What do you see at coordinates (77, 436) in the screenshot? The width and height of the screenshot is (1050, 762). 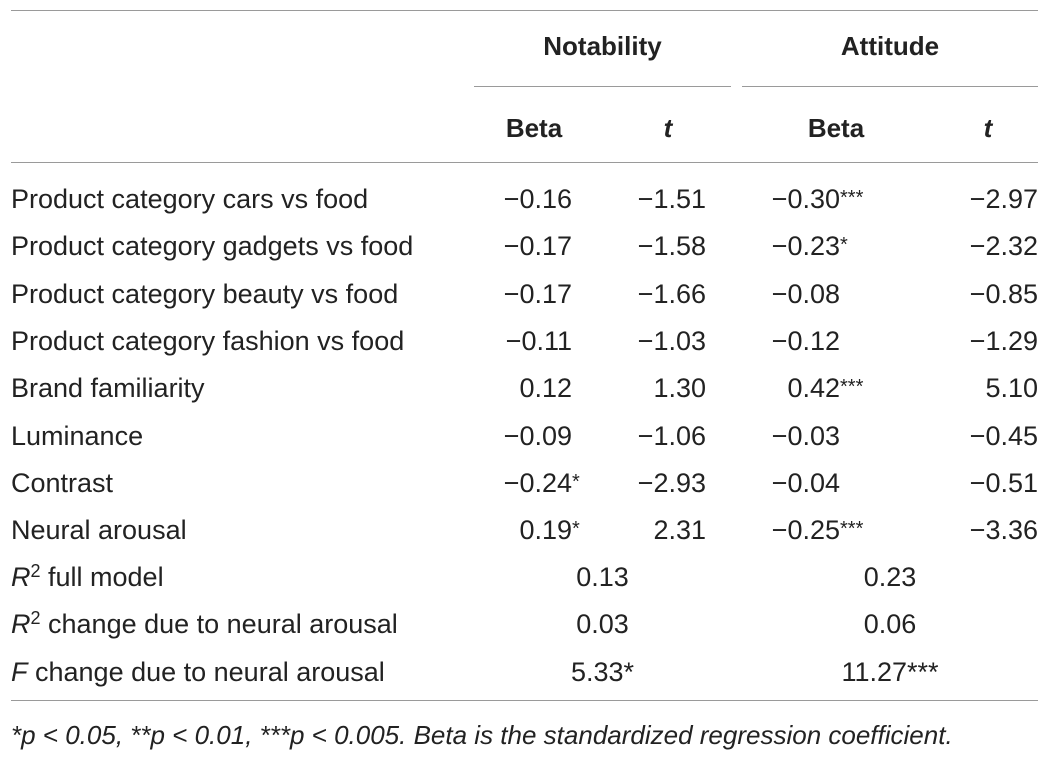 I see `row-label: Luminance` at bounding box center [77, 436].